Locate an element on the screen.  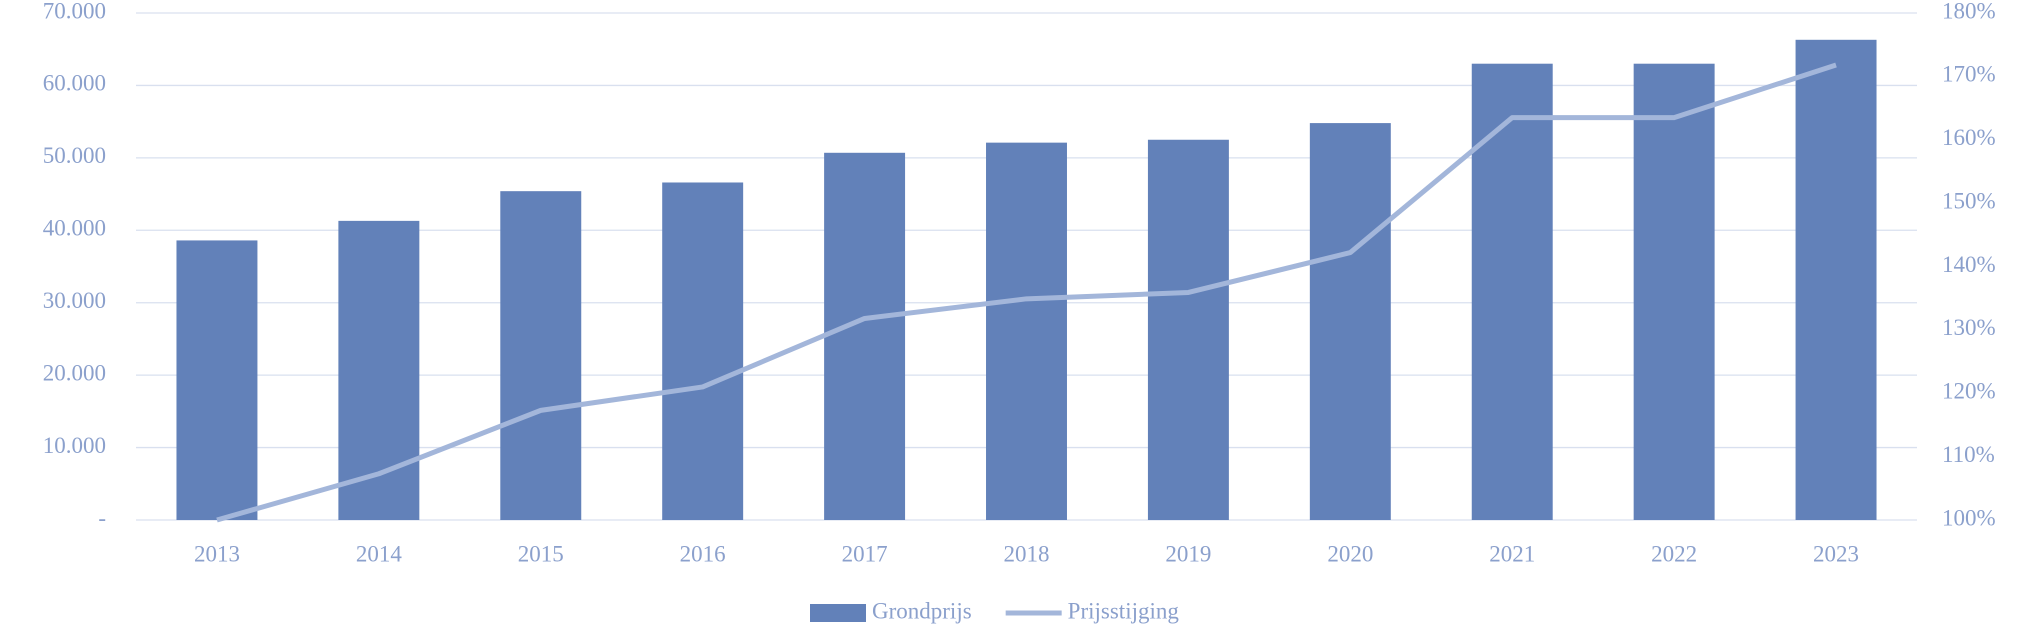
y-tick-label: 40.000 is located at coordinates (74, 228).